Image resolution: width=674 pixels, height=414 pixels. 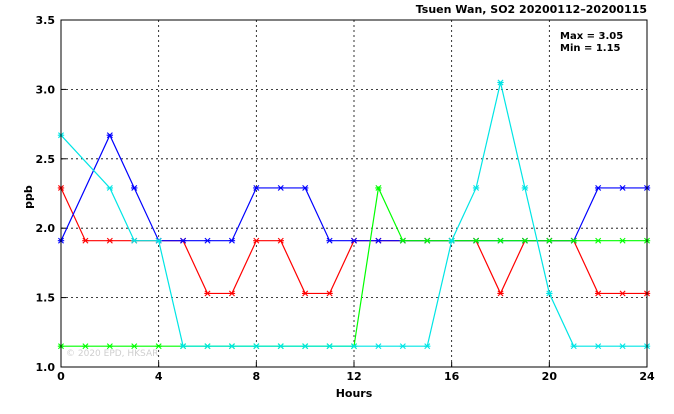 What do you see at coordinates (46, 89) in the screenshot?
I see `y-tick-label: 3.0` at bounding box center [46, 89].